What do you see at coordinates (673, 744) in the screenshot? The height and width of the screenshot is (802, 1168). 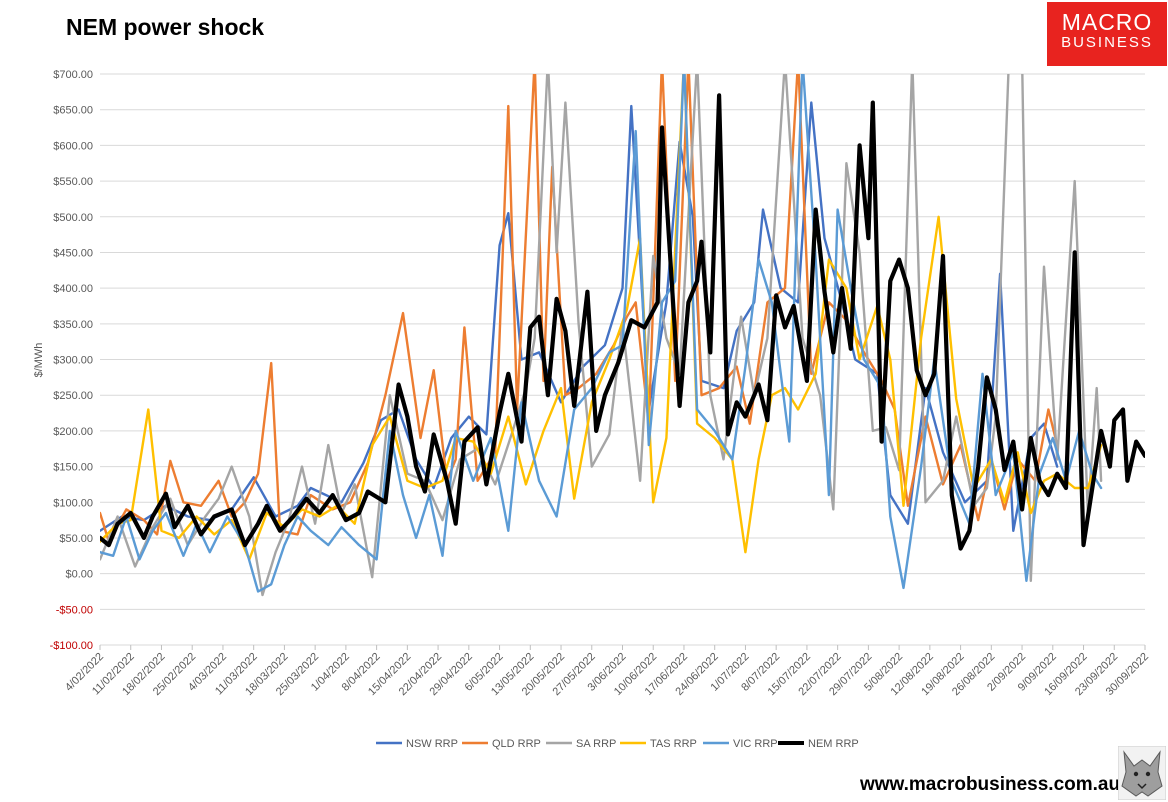 I see `legend-label-tas-rrp: TAS RRP` at bounding box center [673, 744].